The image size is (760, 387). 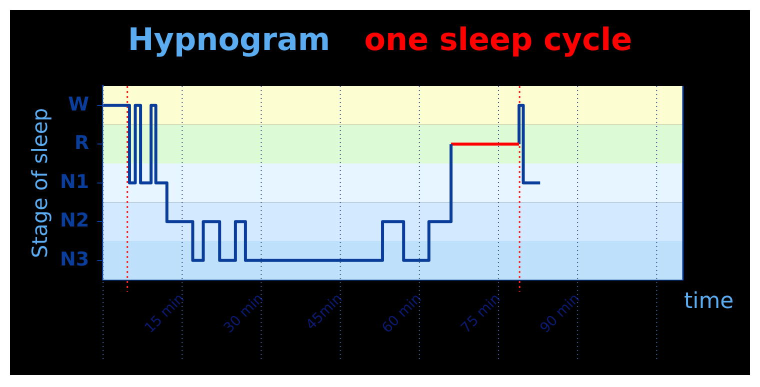 I want to click on x-tick-label: 90 min, so click(x=560, y=313).